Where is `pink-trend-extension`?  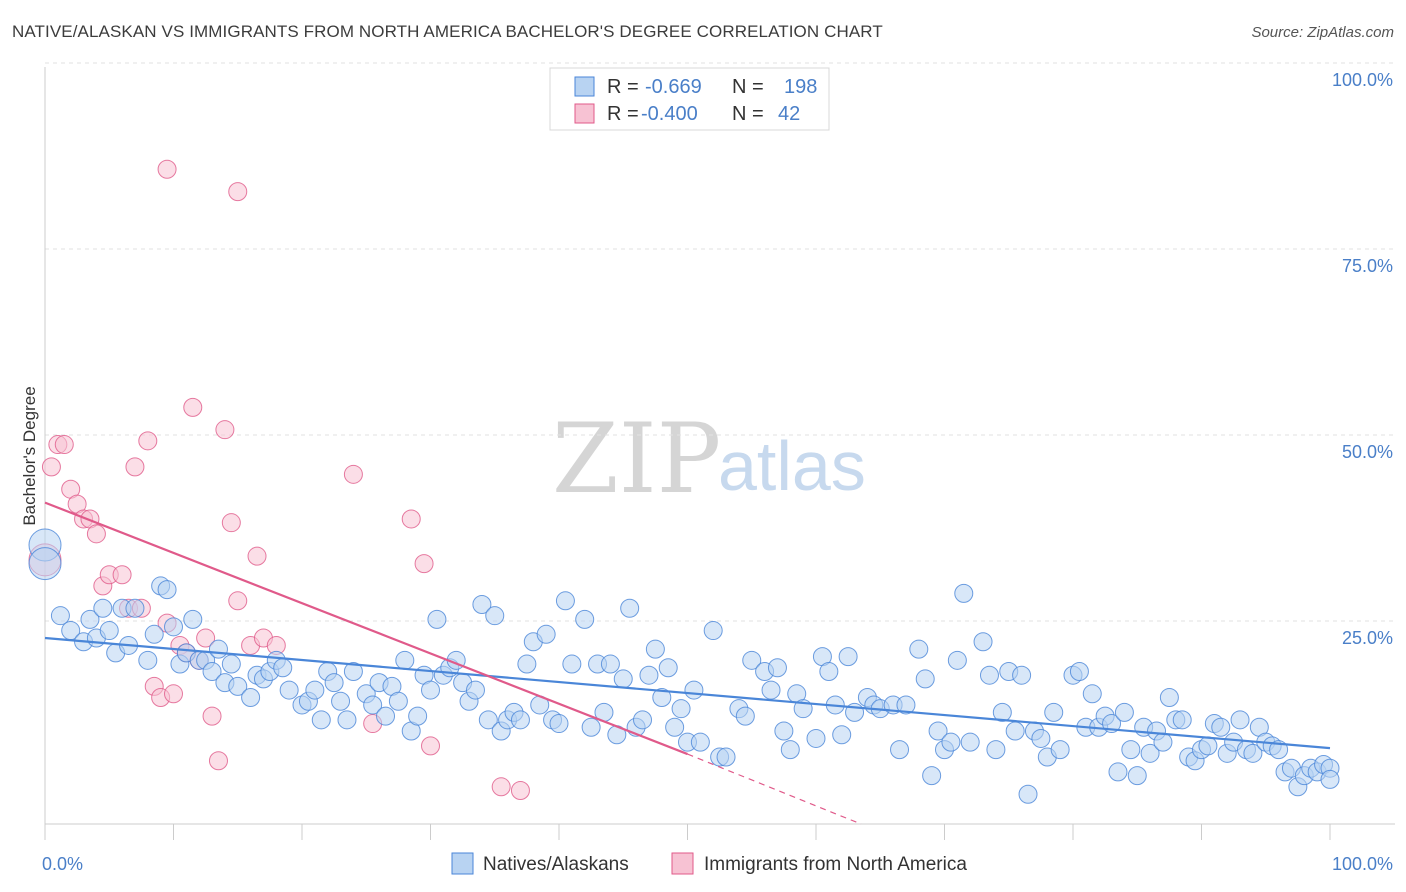 pink-trend-extension is located at coordinates (774, 789).